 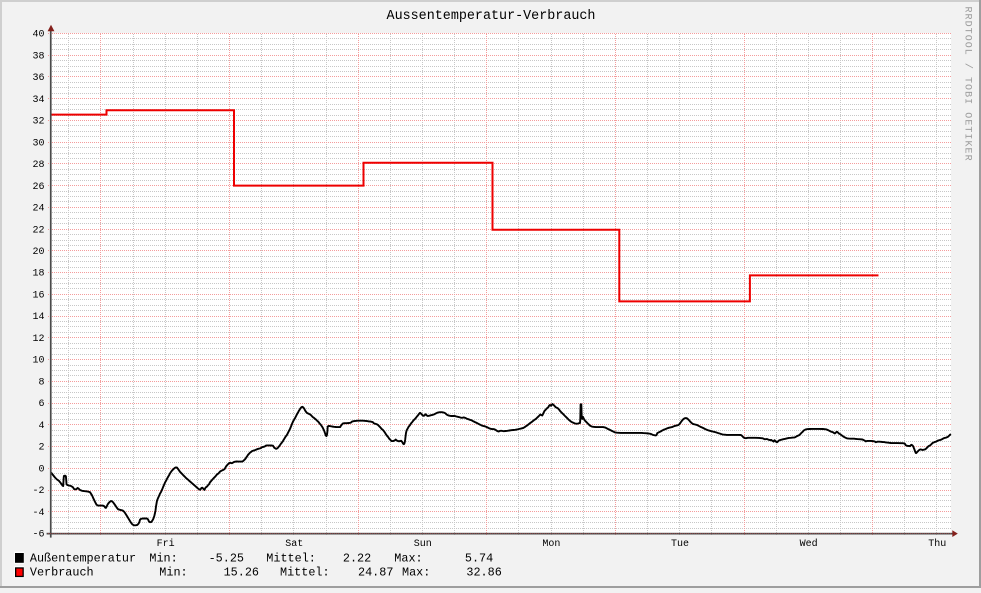 I want to click on svg-text: 24, so click(x=38, y=209).